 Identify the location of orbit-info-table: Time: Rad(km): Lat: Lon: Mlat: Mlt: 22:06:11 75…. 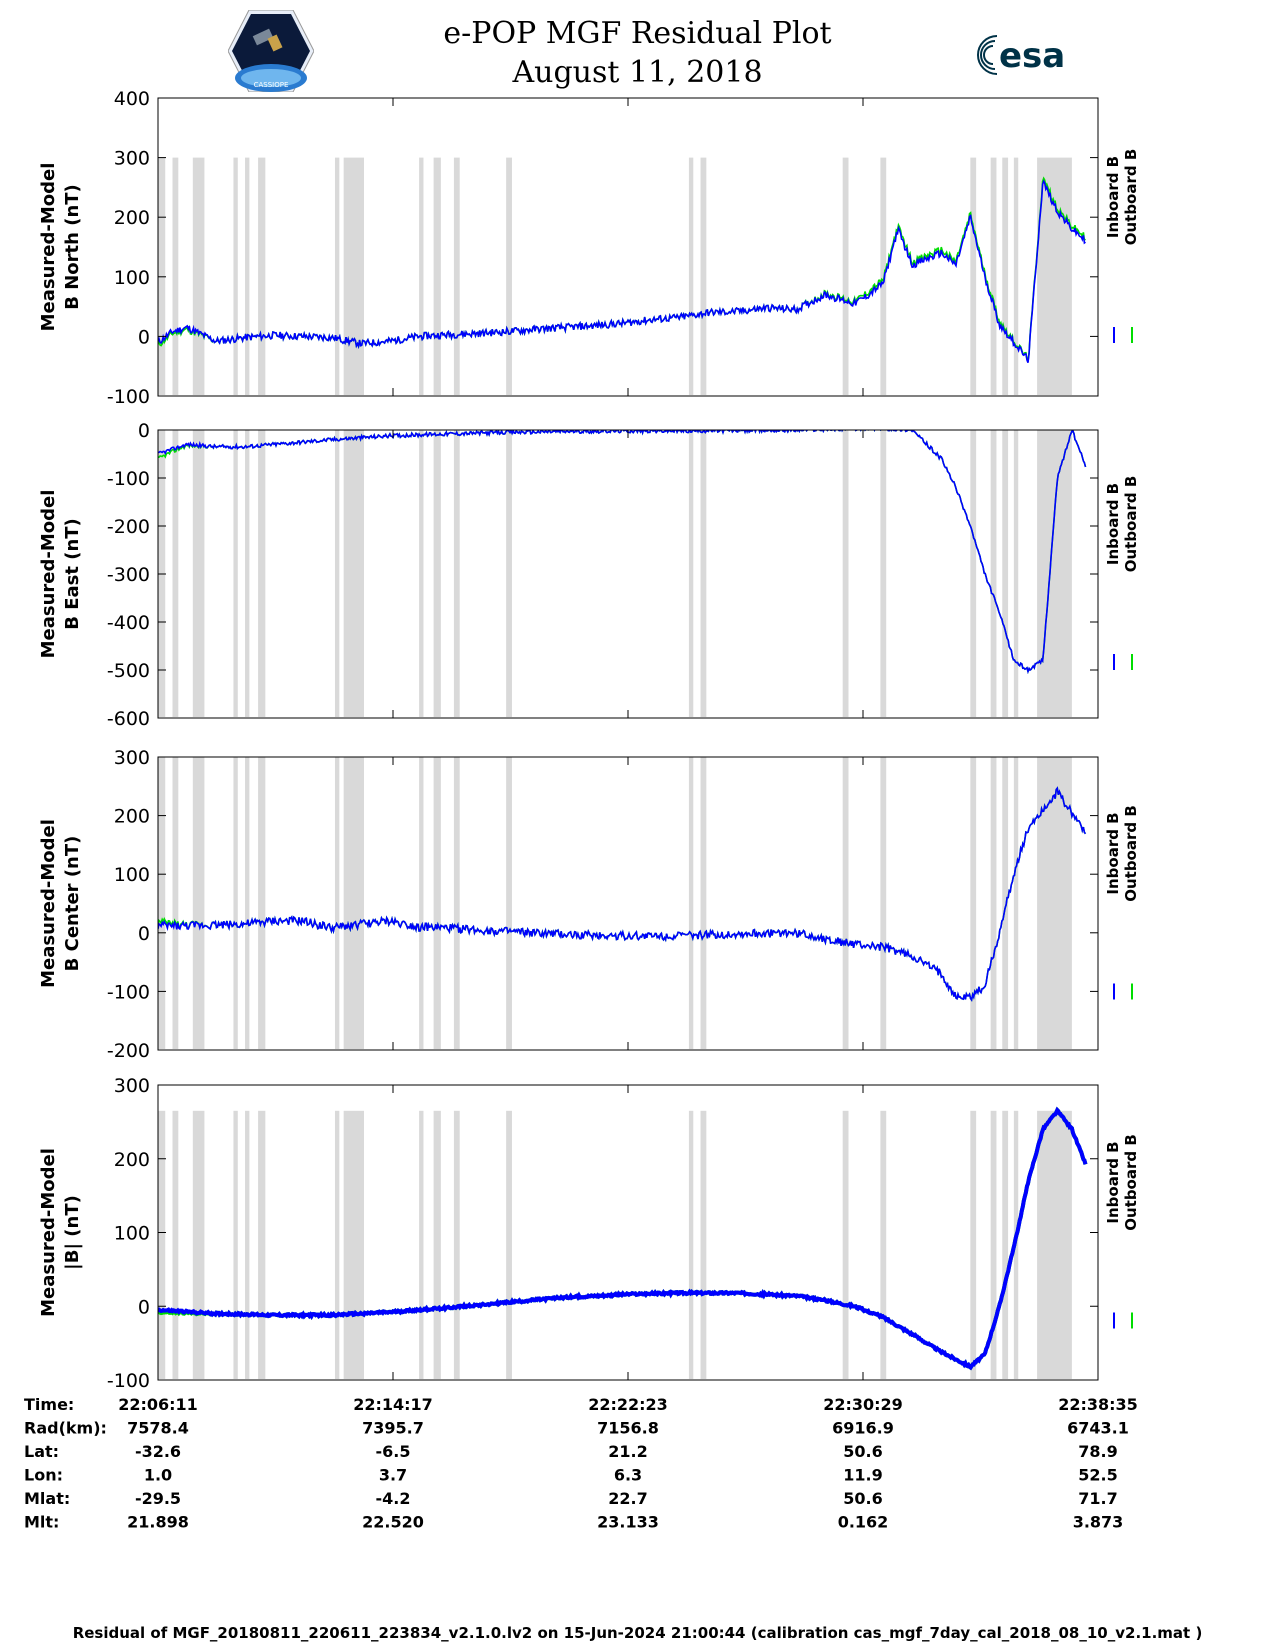
(581, 1463).